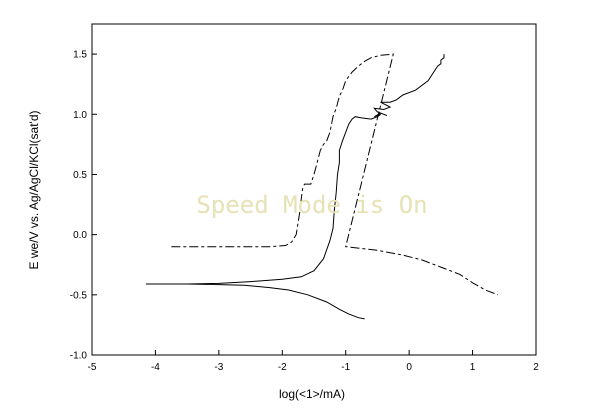 The image size is (598, 416). I want to click on speed-mode-watermark: Speed Mode is On, so click(311, 205).